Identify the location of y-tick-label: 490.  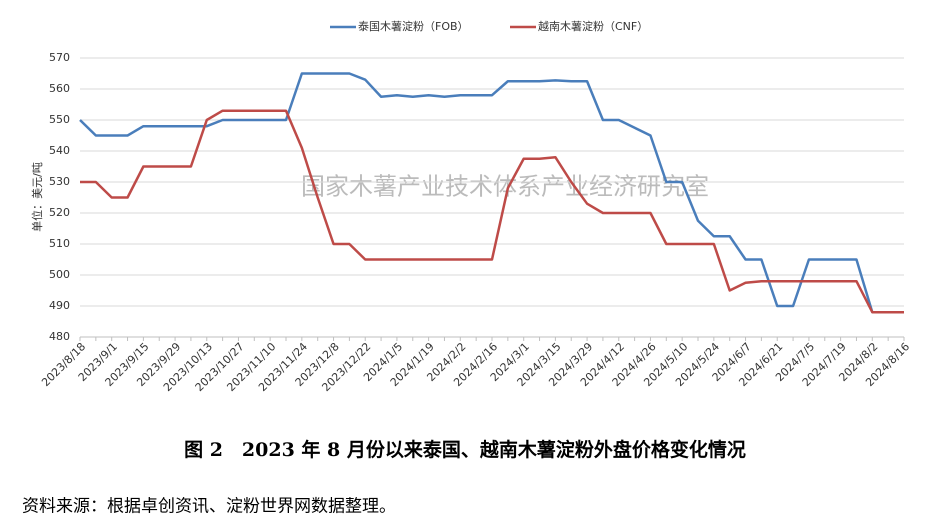
(59, 305).